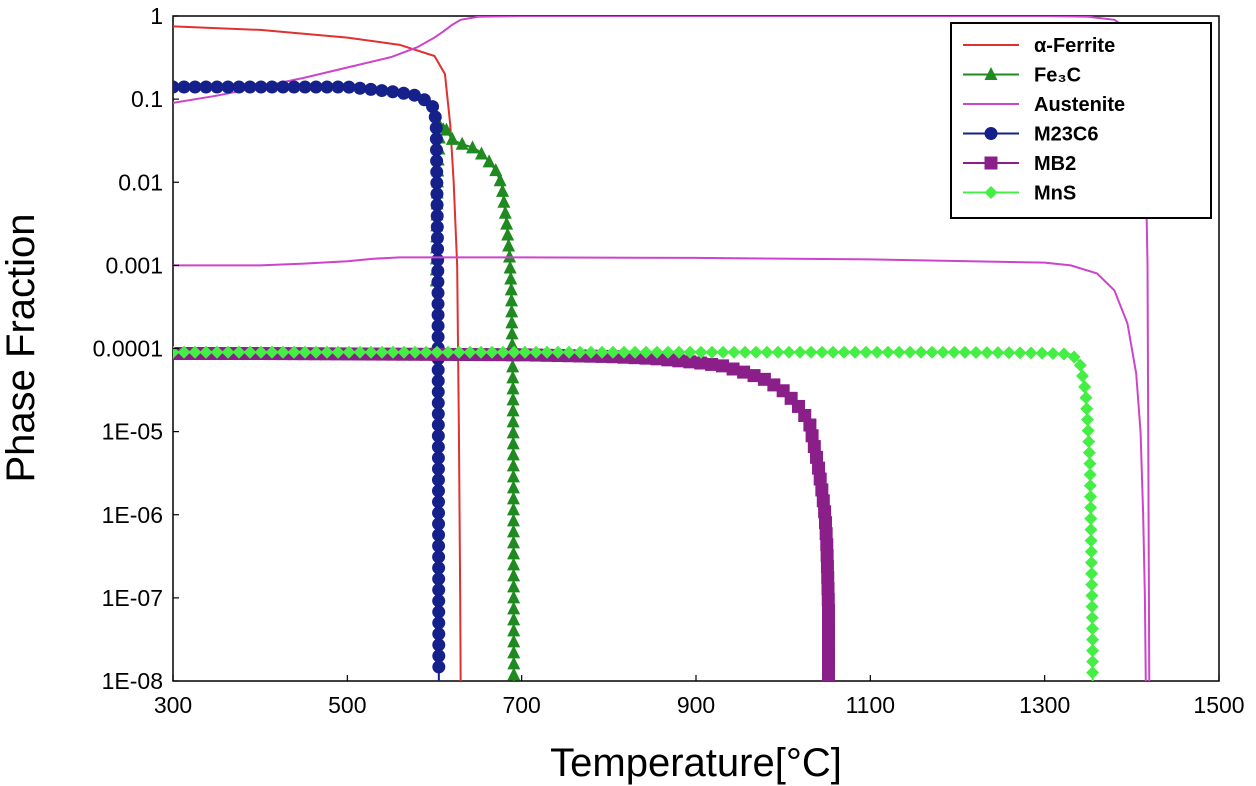 This screenshot has width=1256, height=786. I want to click on y-tick-label: 1E-06, so click(132, 515).